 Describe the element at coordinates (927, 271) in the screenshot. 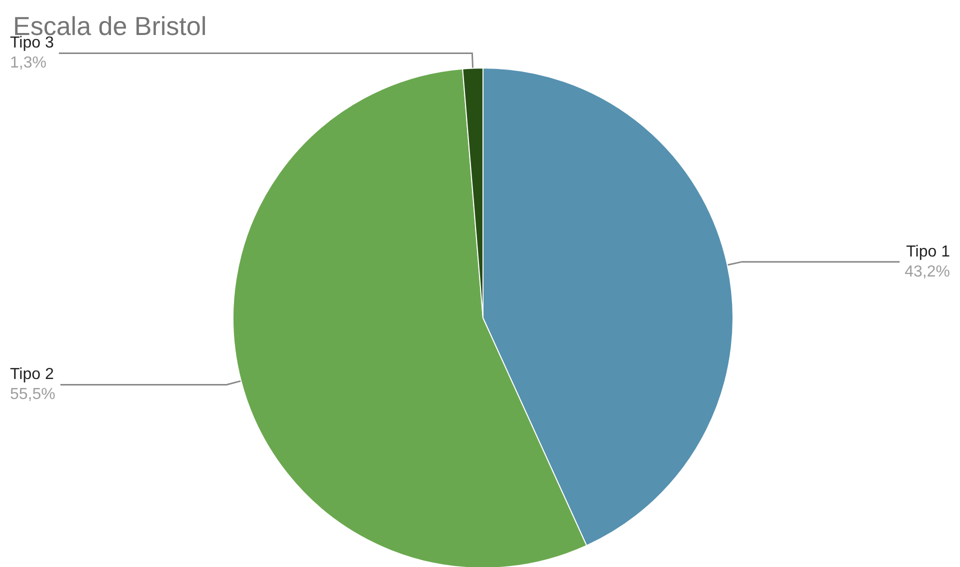

I see `data-label: 43,2%` at that location.